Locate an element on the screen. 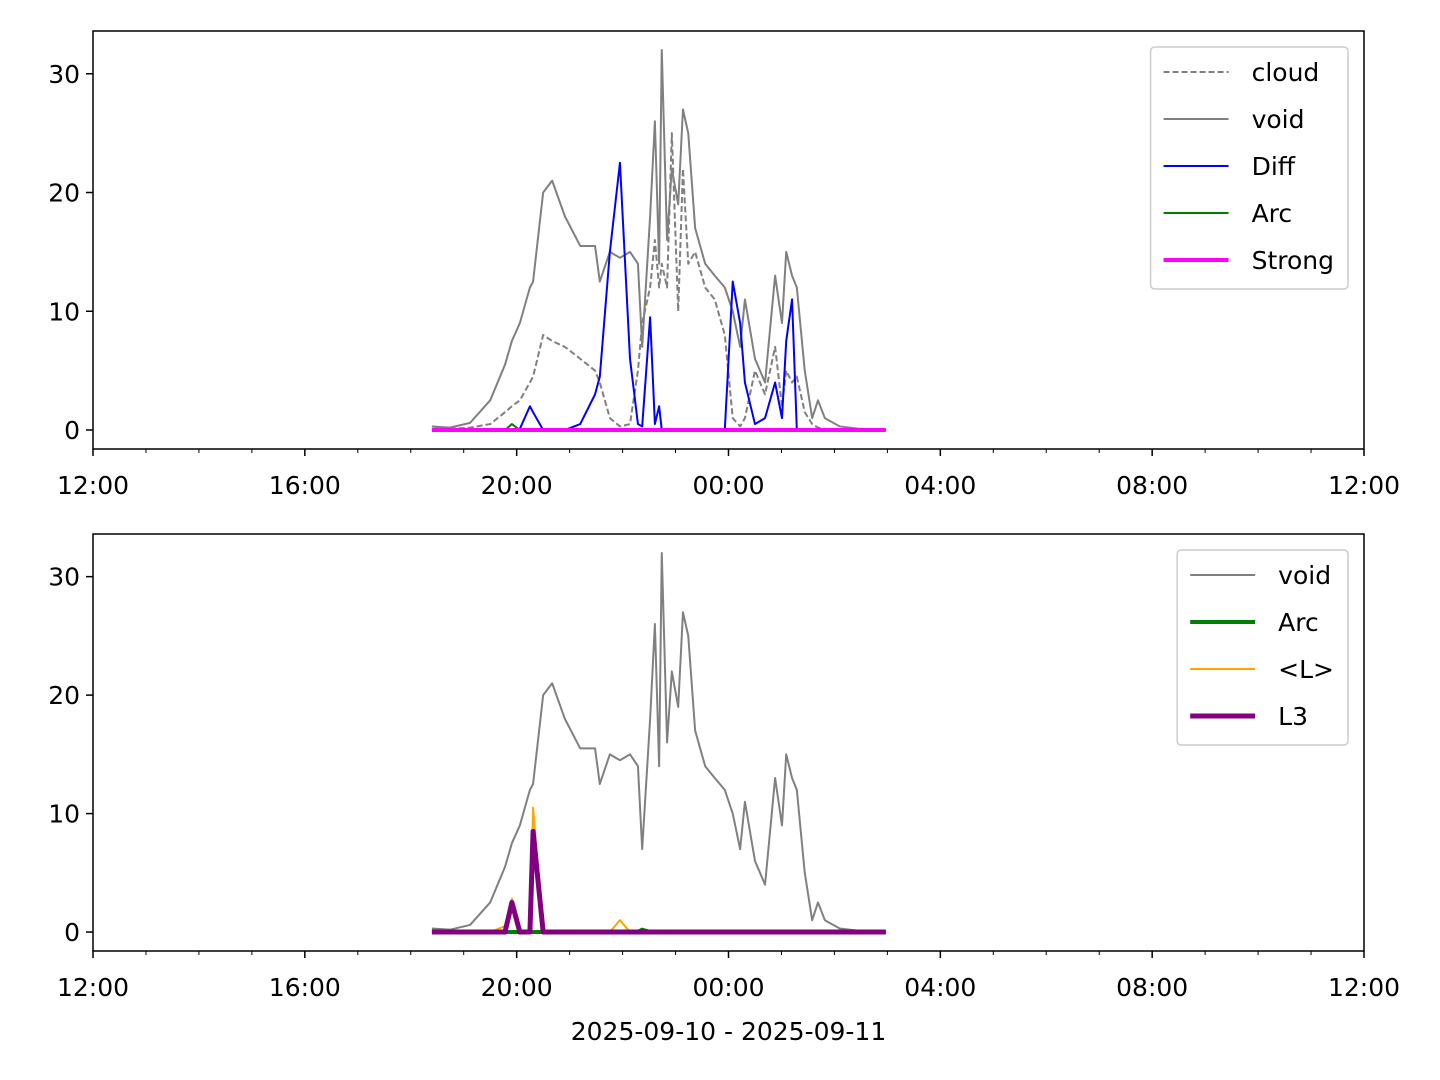 This screenshot has width=1440, height=1080. legend: cloud void Diff Arc Strong is located at coordinates (1249, 168).